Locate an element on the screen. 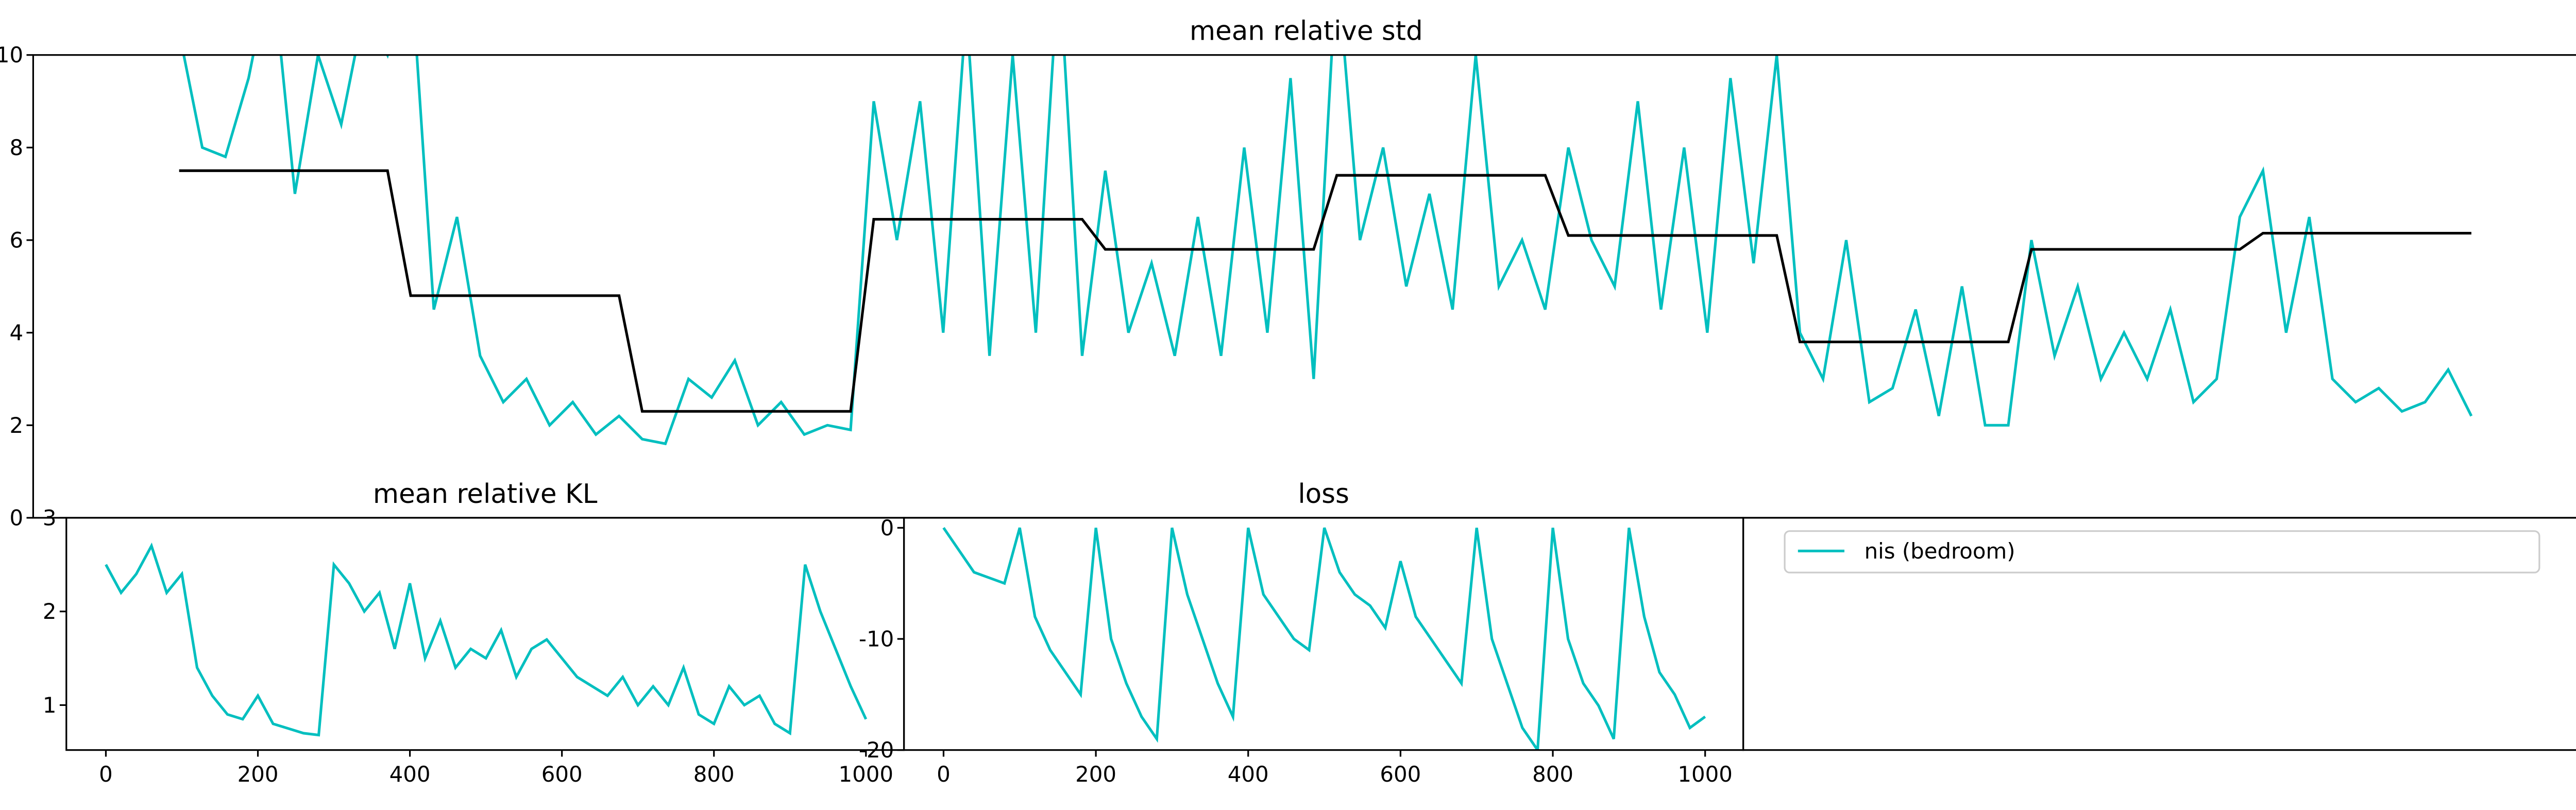 The image size is (2576, 810). legend-label: nis (bedroom) is located at coordinates (1940, 551).